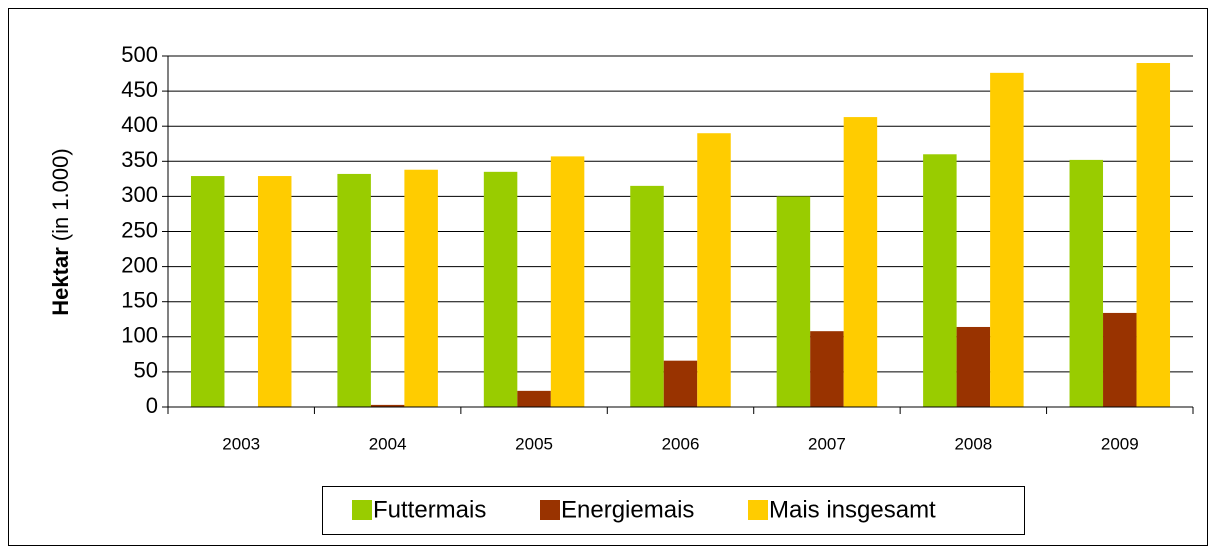 Image resolution: width=1216 pixels, height=550 pixels. I want to click on x-tick-label: 2007, so click(827, 443).